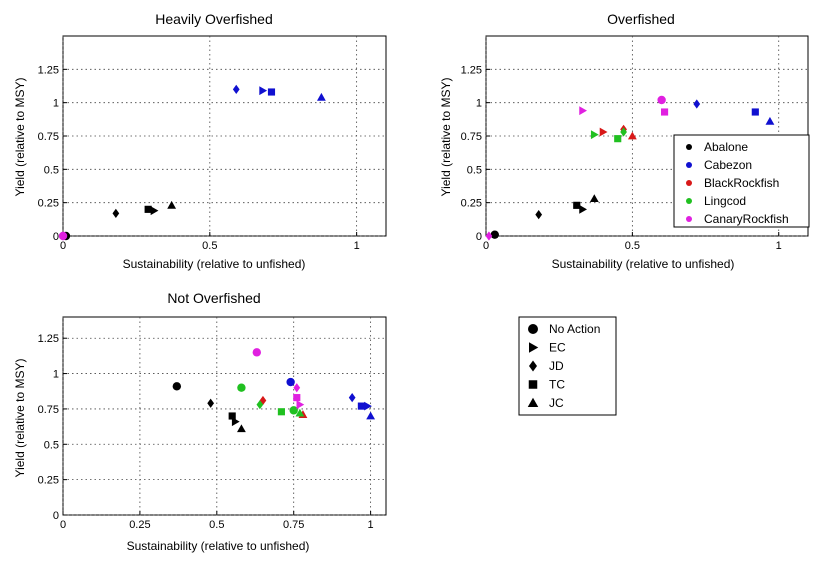 The height and width of the screenshot is (561, 817). I want to click on chart-title: Heavily Overfished, so click(214, 19).